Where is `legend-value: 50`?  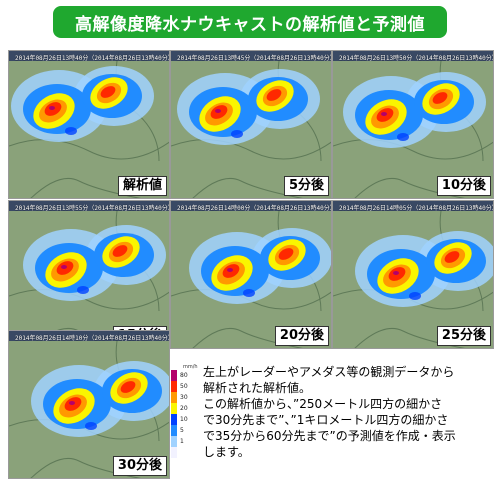
legend-value: 50 is located at coordinates (184, 386).